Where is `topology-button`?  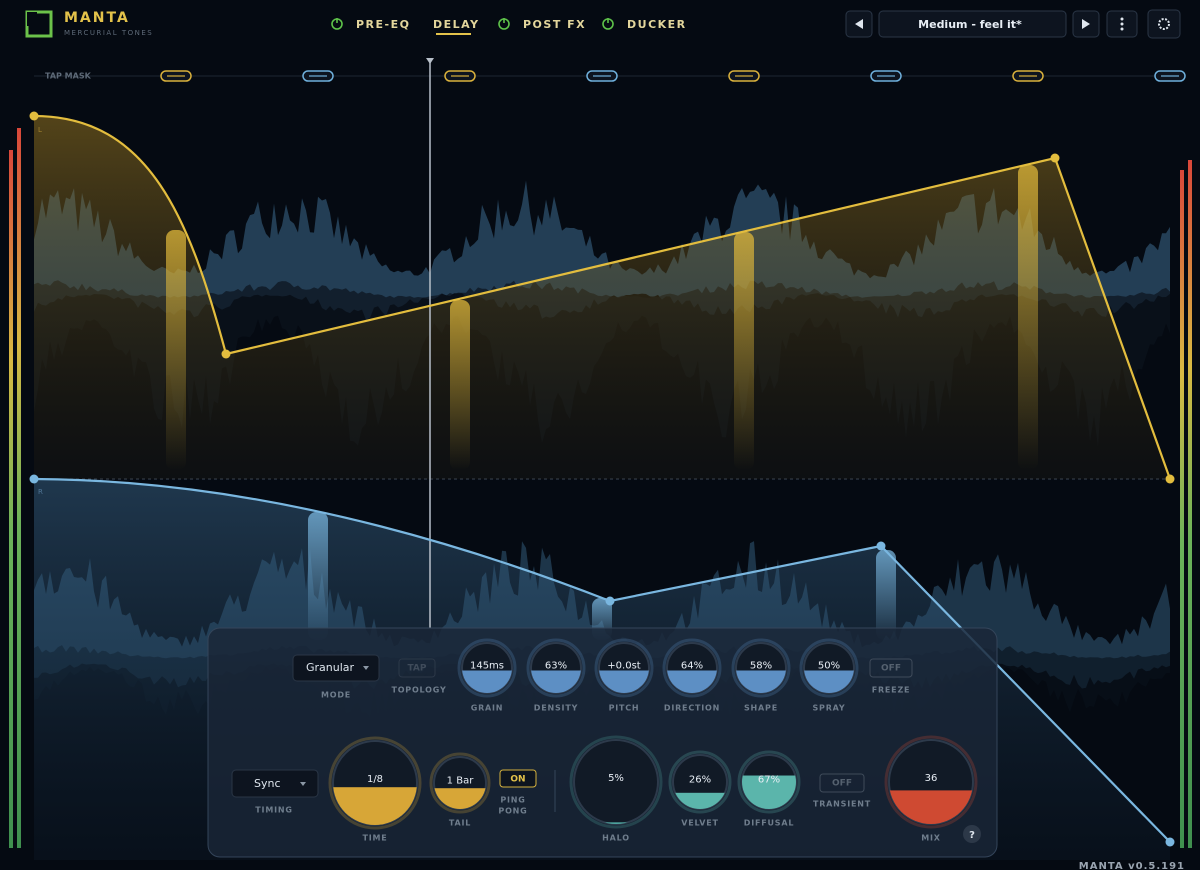 topology-button is located at coordinates (417, 668).